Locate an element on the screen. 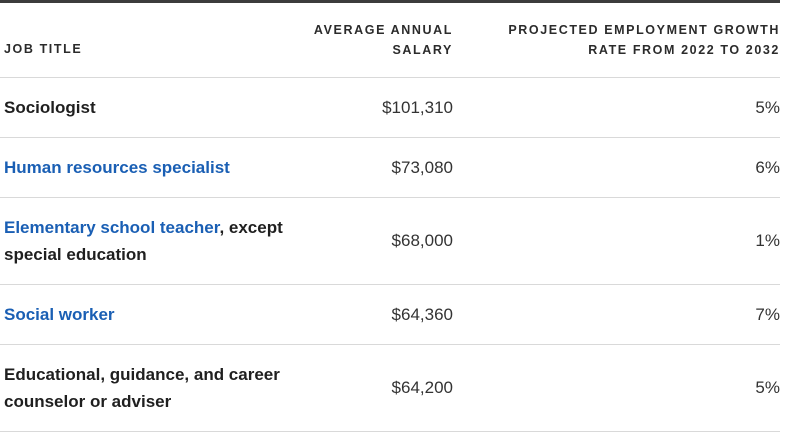 The width and height of the screenshot is (788, 435). growth-cell: 6% is located at coordinates (617, 167).